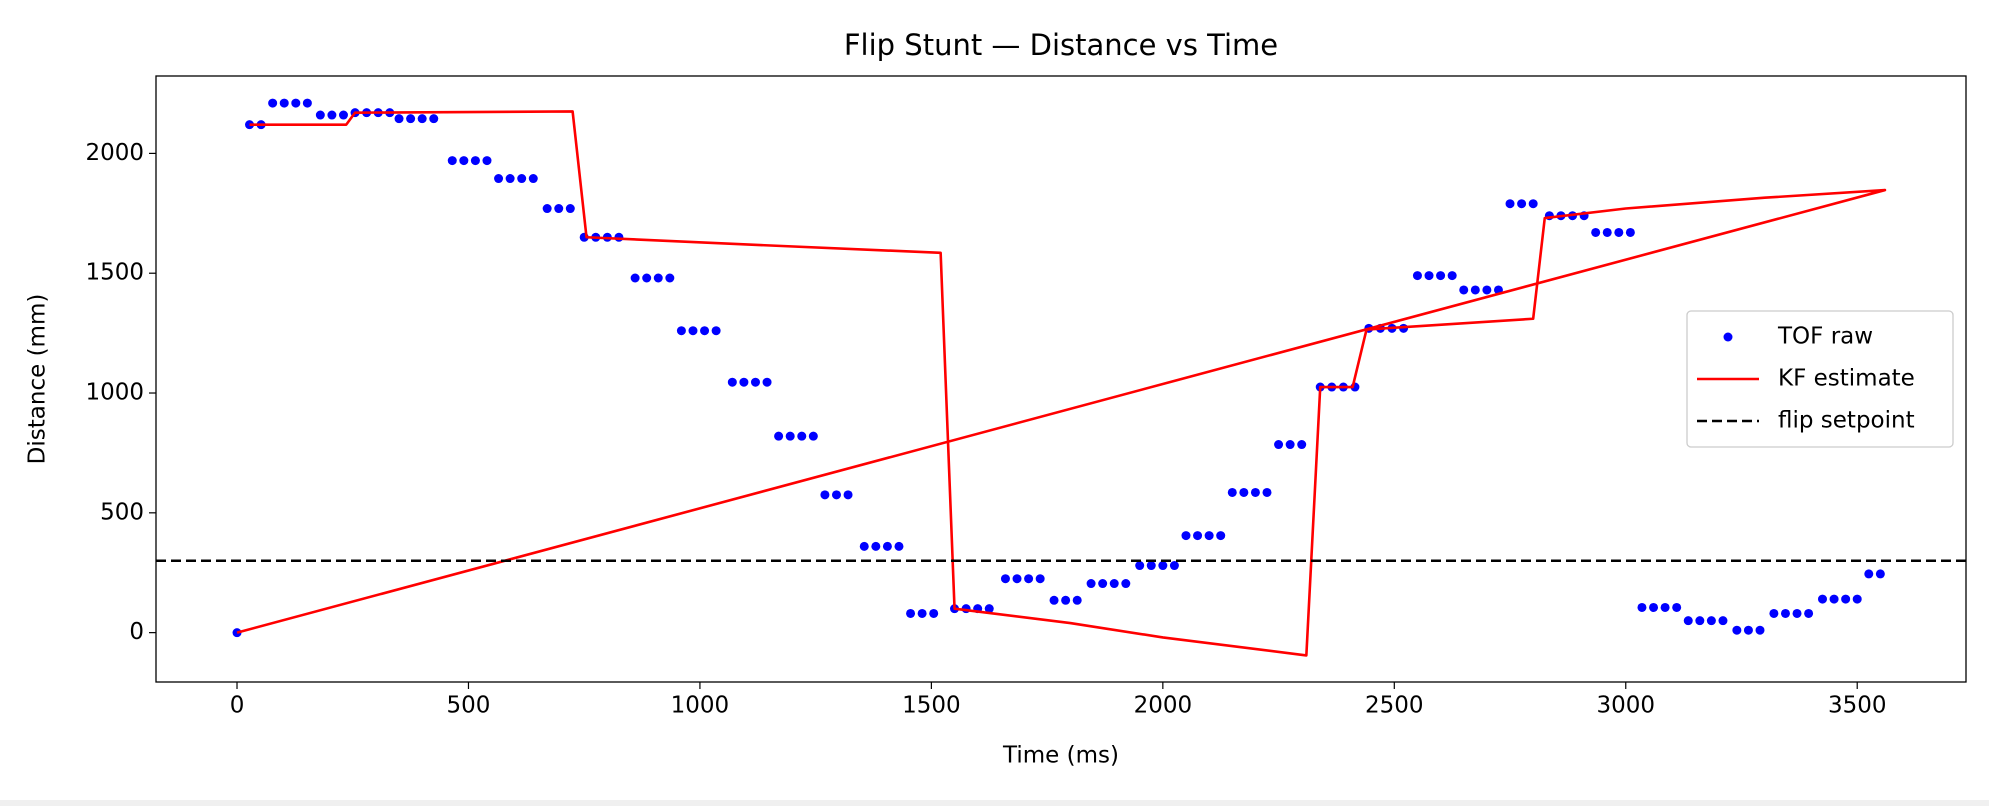  What do you see at coordinates (1857, 706) in the screenshot?
I see `x-tick-label: 3500` at bounding box center [1857, 706].